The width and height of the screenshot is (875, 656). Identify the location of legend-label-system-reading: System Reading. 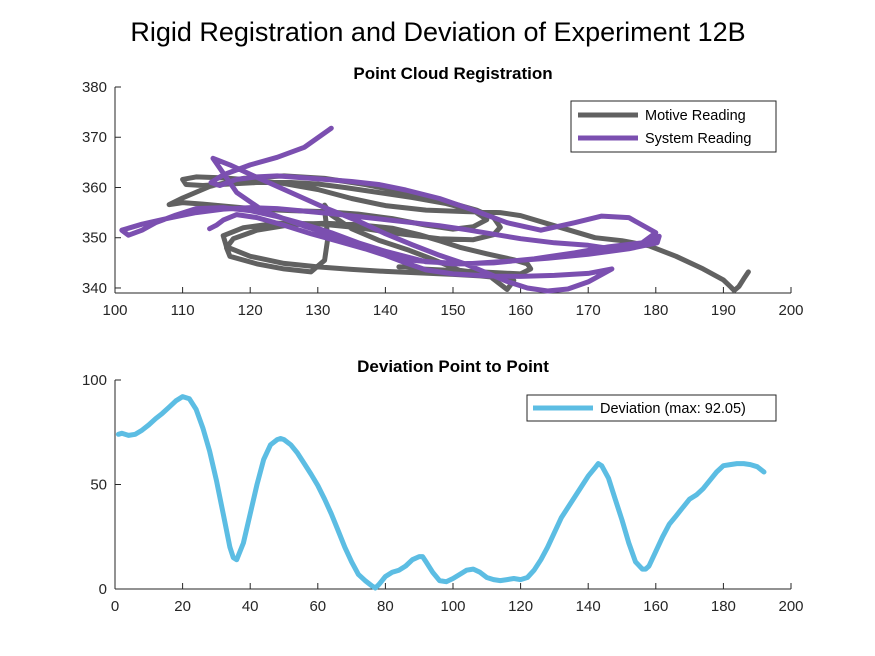
(698, 139).